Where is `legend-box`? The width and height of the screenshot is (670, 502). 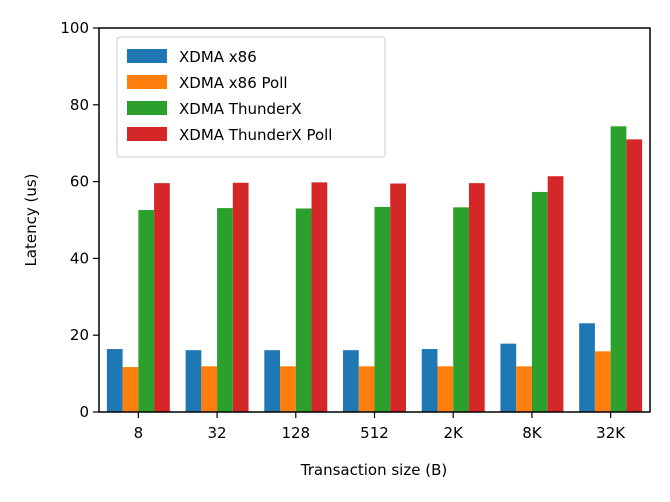
legend-box is located at coordinates (251, 97).